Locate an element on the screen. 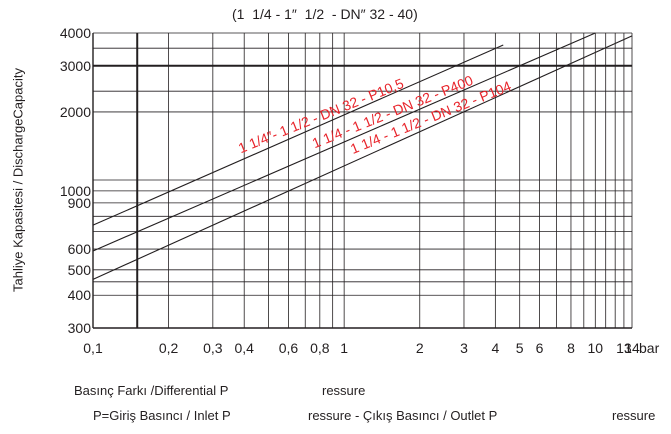 The image size is (671, 434). x-tick-label: 8 is located at coordinates (571, 348).